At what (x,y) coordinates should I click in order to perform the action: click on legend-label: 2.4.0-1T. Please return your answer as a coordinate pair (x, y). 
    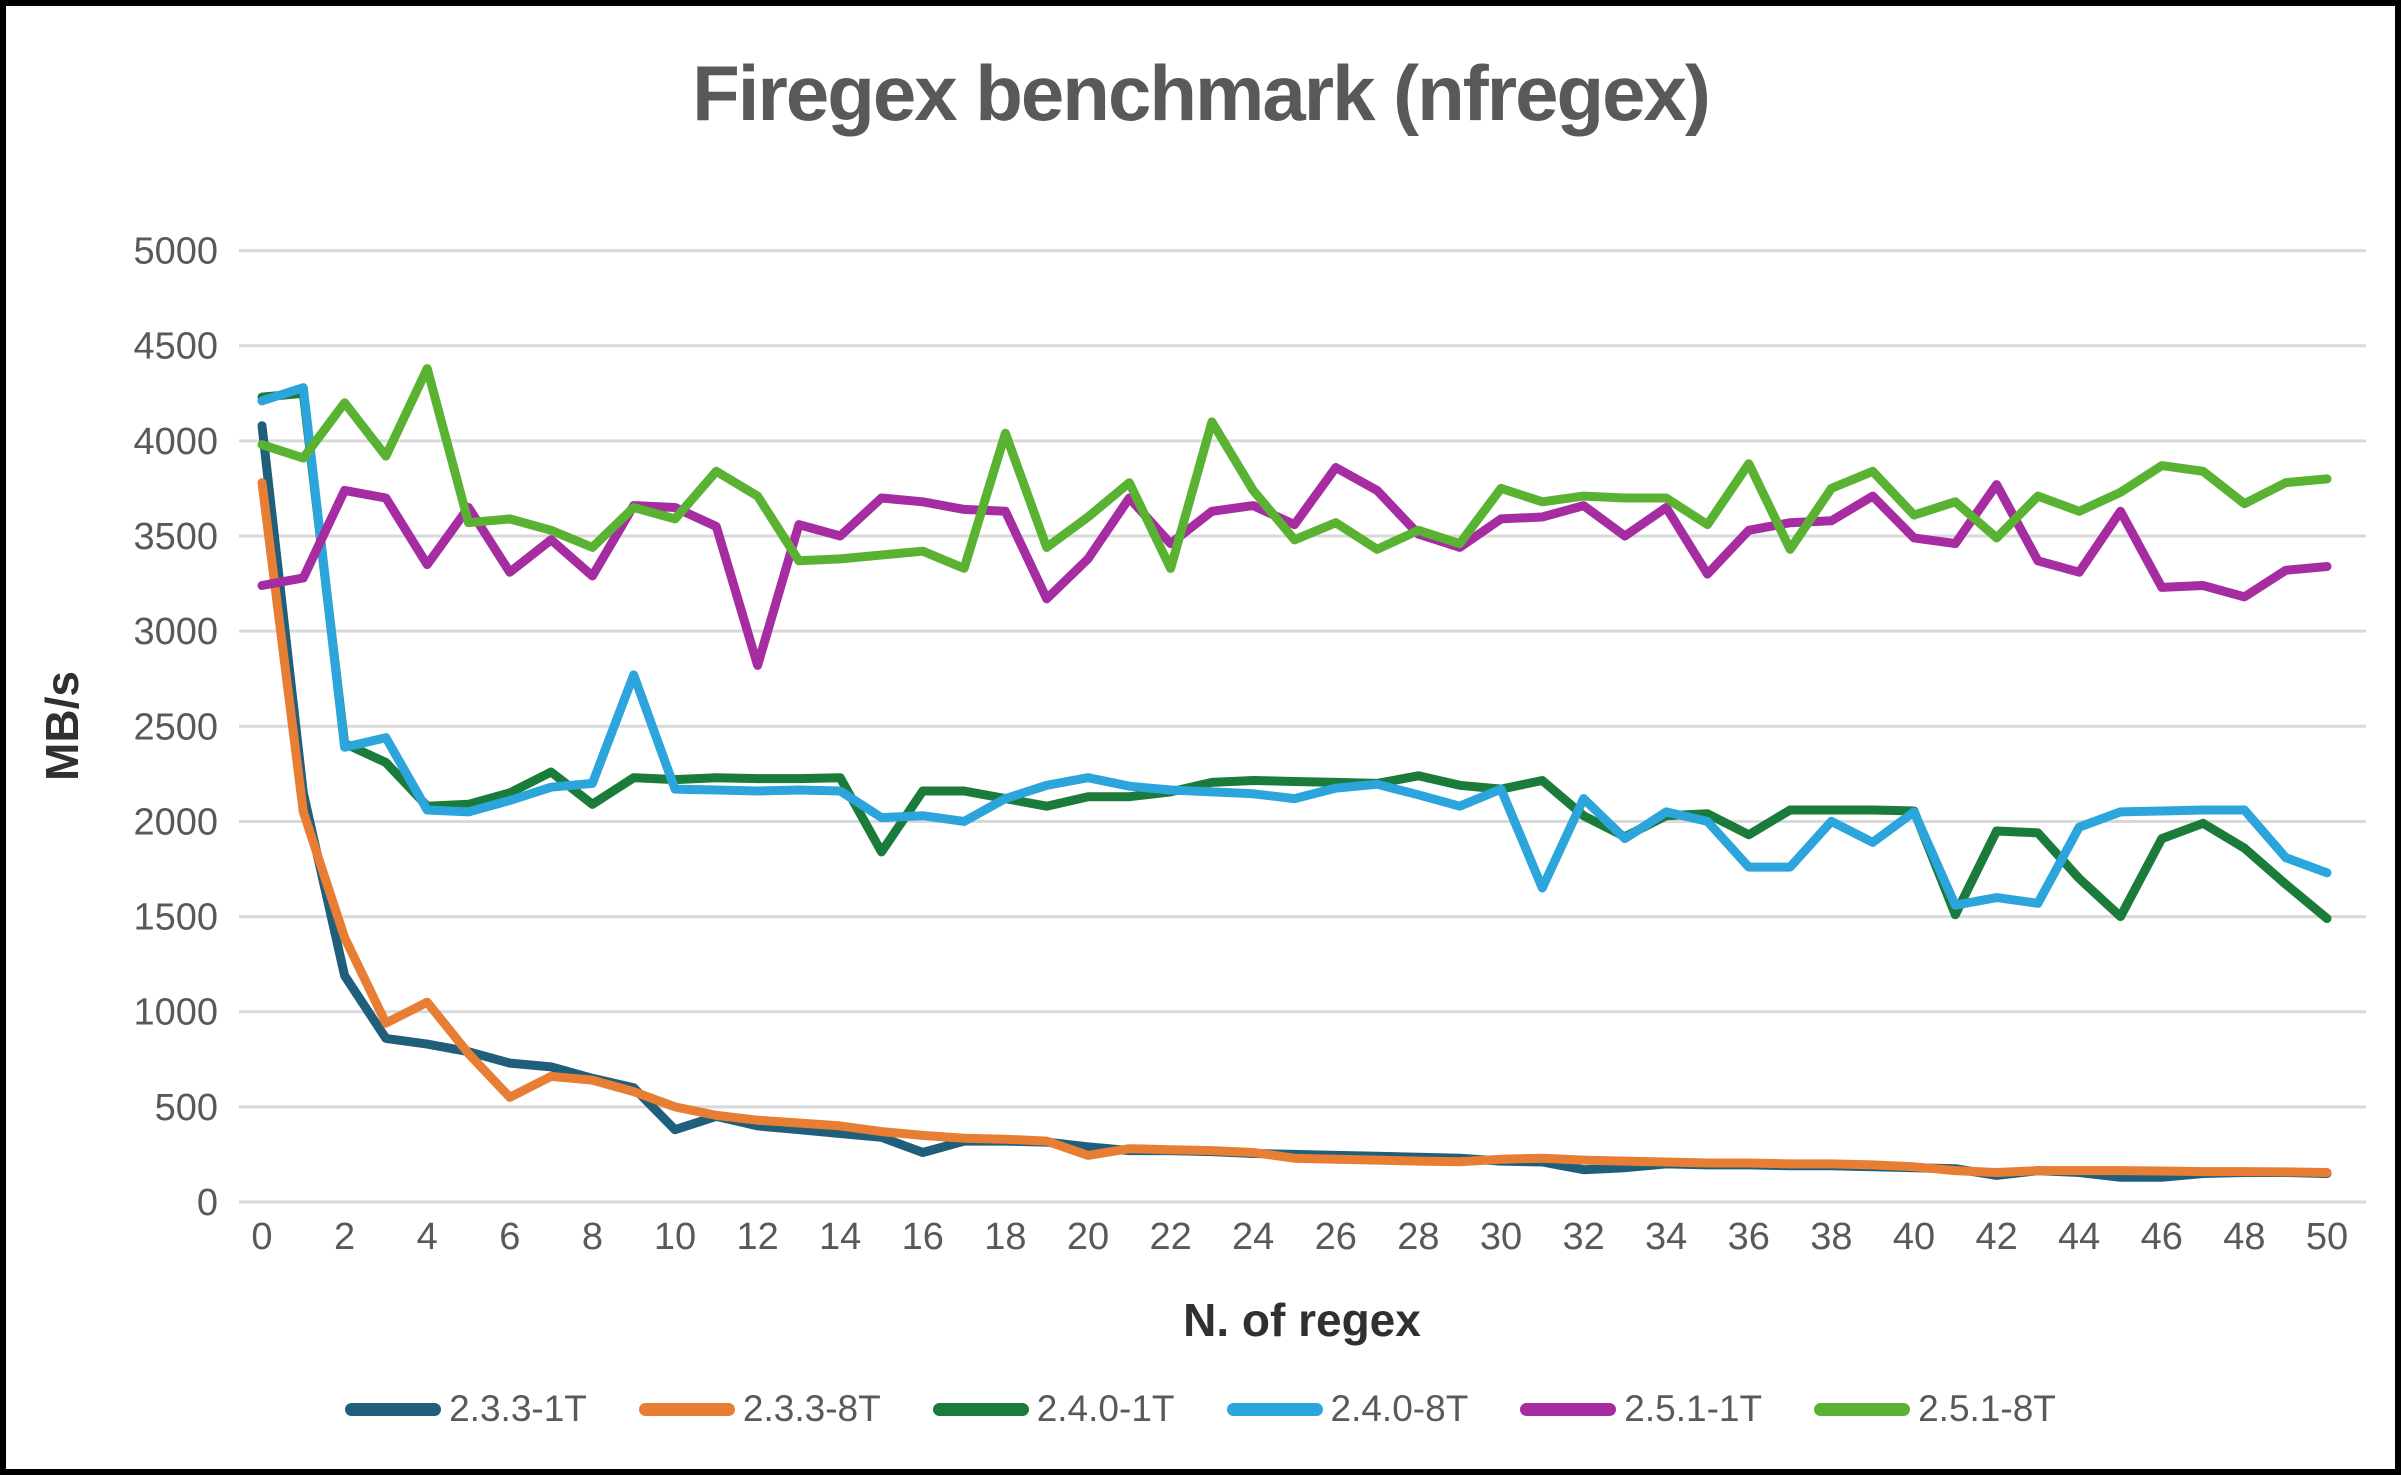
    Looking at the image, I should click on (1105, 1408).